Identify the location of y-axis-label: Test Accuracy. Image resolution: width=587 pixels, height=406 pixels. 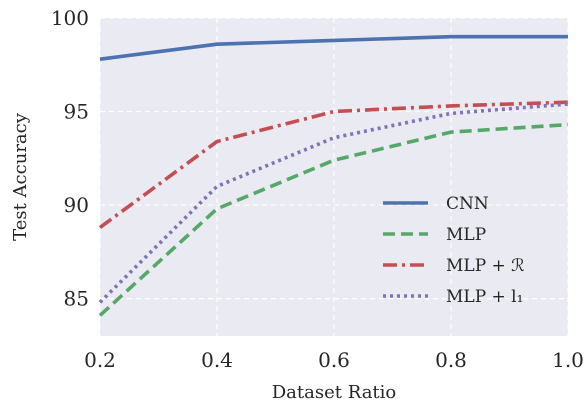
(20, 176).